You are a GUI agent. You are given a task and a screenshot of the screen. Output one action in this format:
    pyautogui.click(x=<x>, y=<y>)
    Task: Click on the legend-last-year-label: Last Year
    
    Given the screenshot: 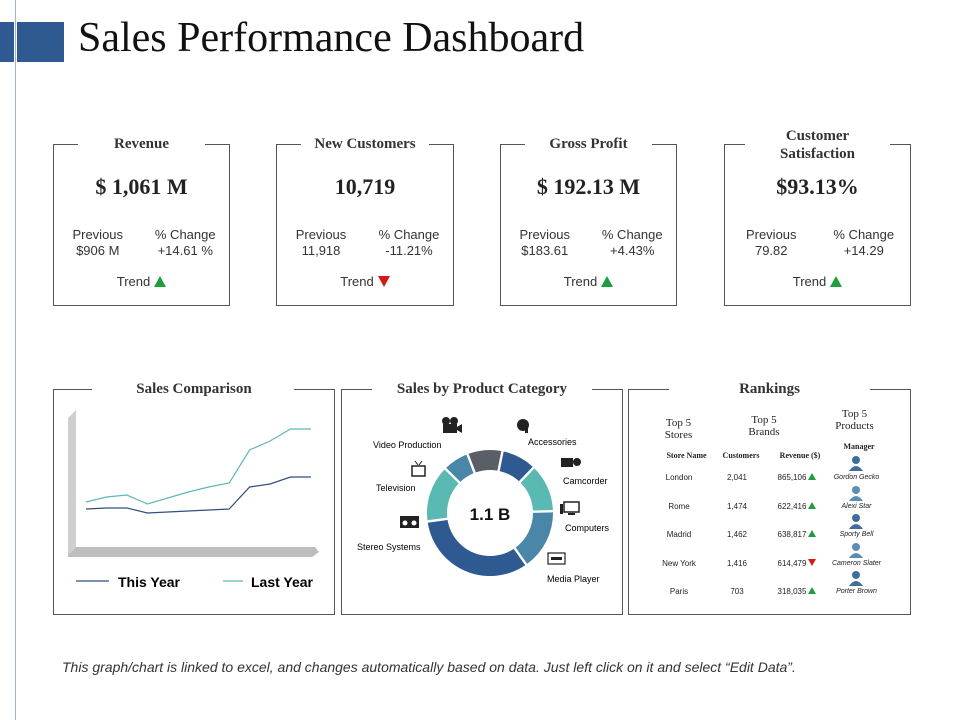 What is the action you would take?
    pyautogui.click(x=282, y=582)
    